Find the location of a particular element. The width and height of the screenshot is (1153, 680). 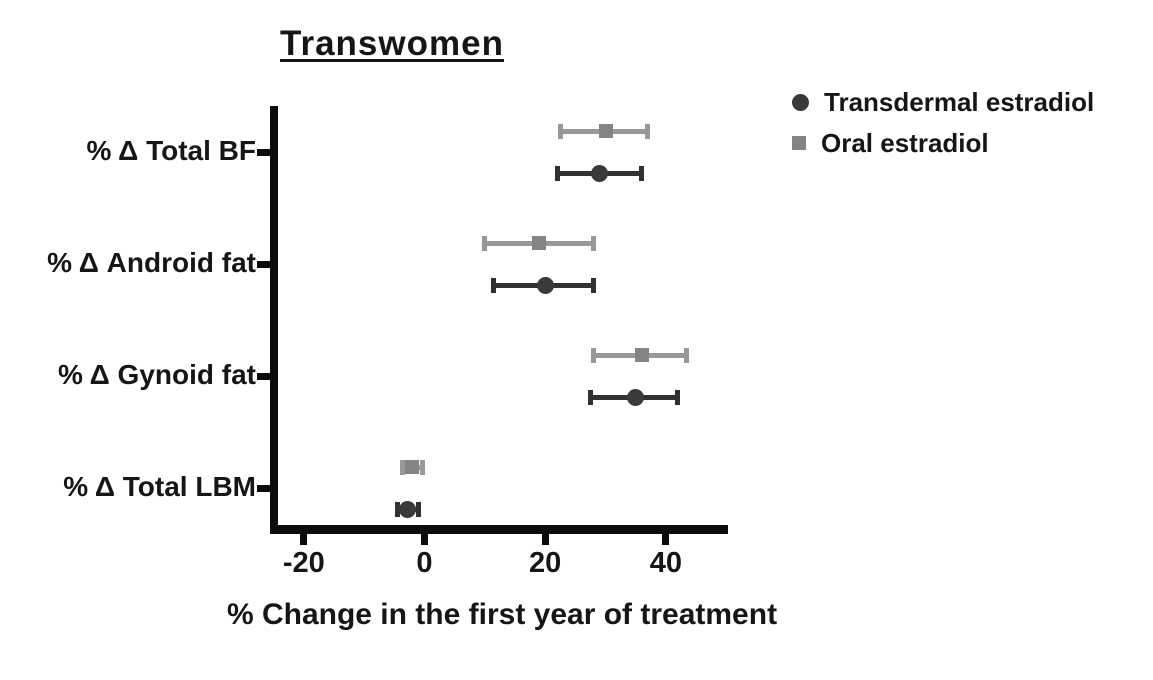

category-label: % Δ Android fat is located at coordinates (151, 262).